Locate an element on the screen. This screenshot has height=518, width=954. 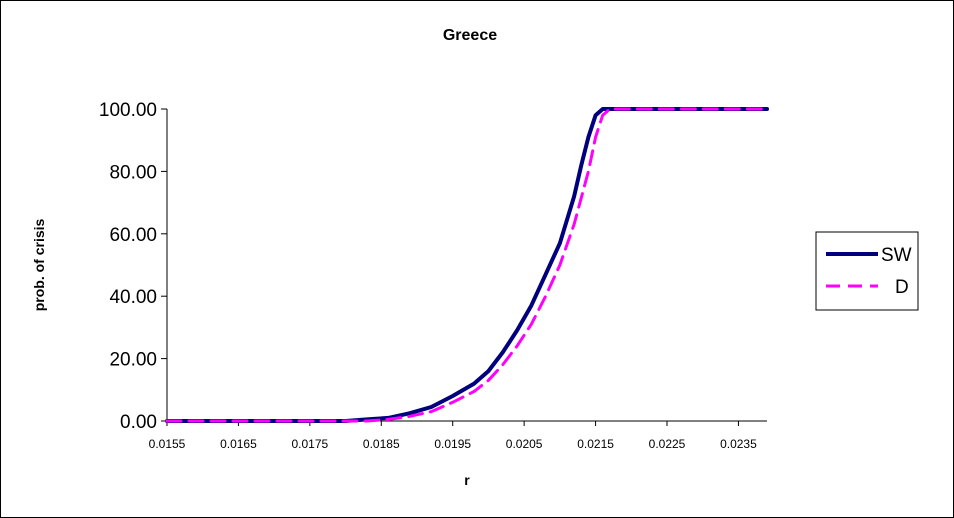
chart-title: Greece is located at coordinates (470, 35).